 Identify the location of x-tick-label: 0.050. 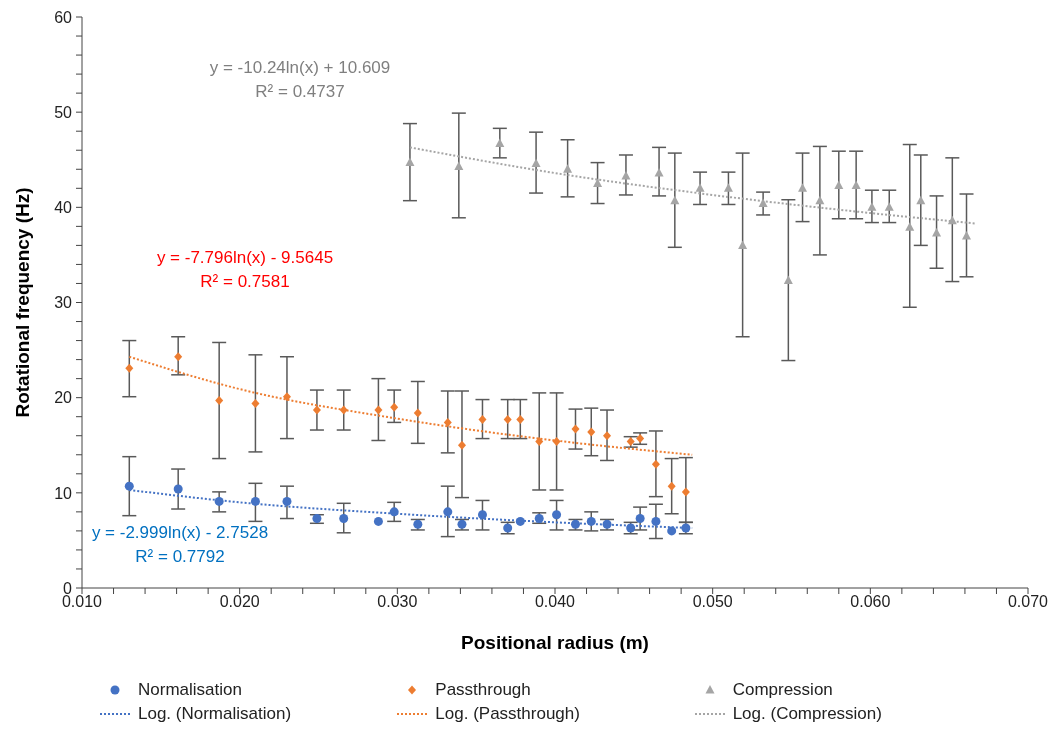
(712, 602).